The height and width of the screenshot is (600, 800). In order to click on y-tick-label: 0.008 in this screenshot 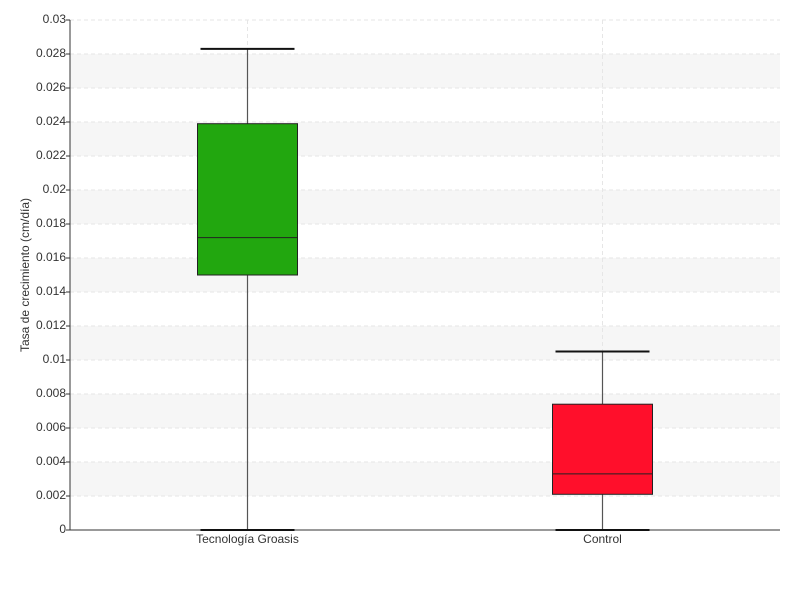, I will do `click(51, 393)`.